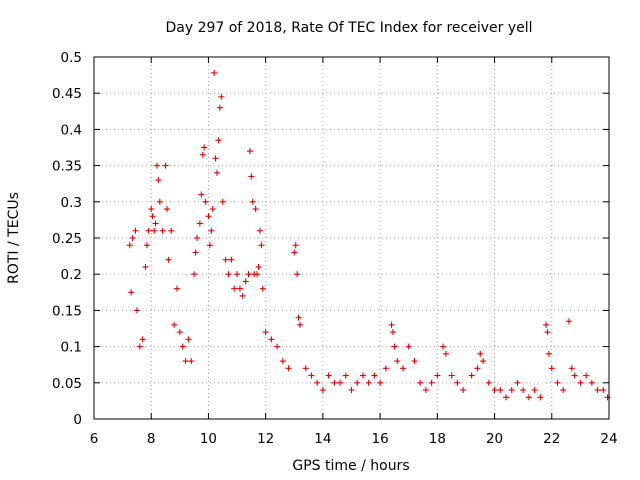 Image resolution: width=640 pixels, height=480 pixels. Describe the element at coordinates (67, 94) in the screenshot. I see `y-tick-label: 0.45` at that location.